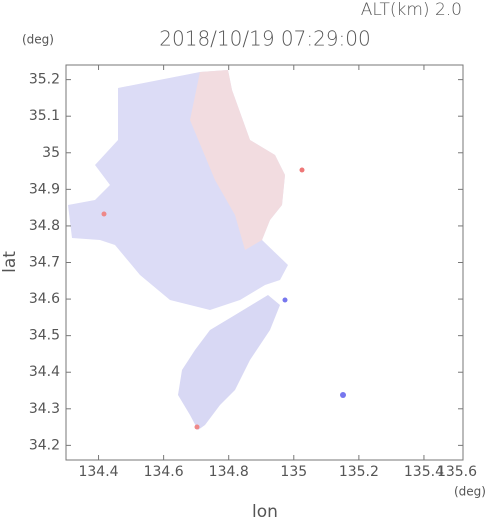 This screenshot has width=491, height=521. I want to click on y-tick-label: 34.7, so click(44, 263).